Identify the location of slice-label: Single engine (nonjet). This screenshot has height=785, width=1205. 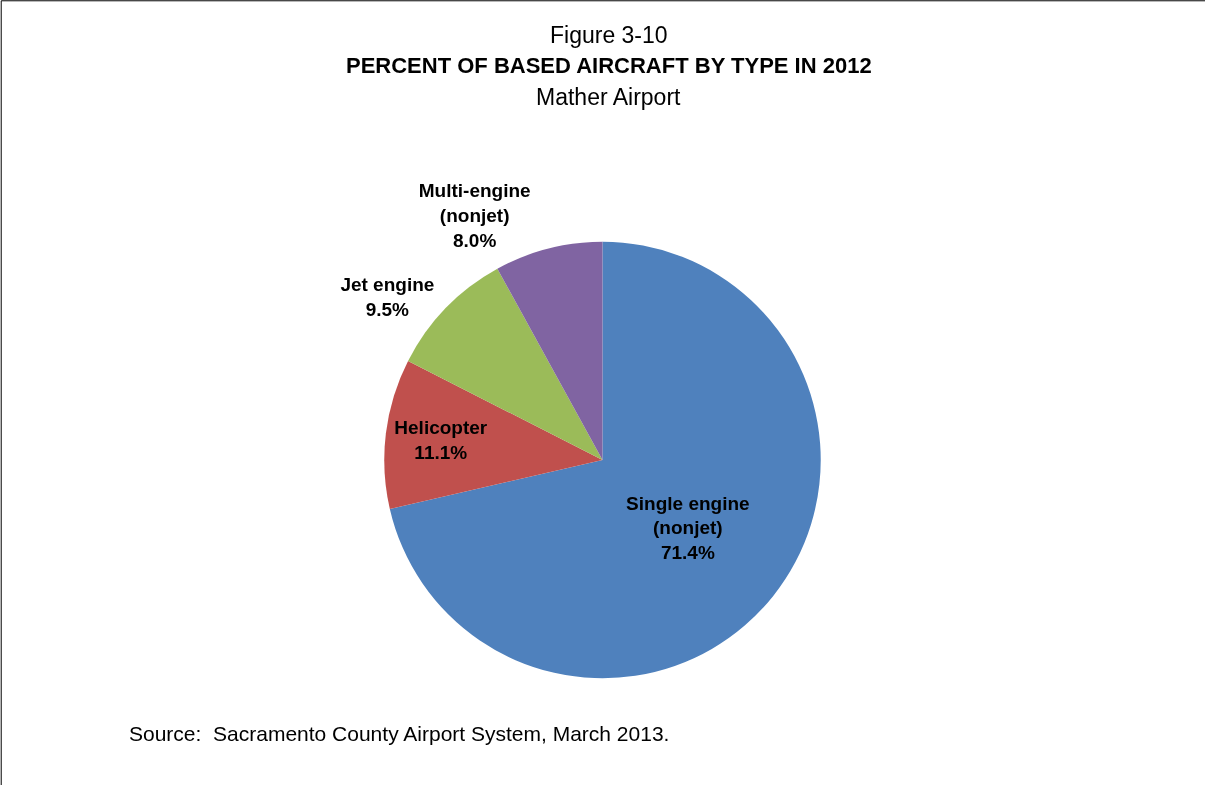
(688, 515).